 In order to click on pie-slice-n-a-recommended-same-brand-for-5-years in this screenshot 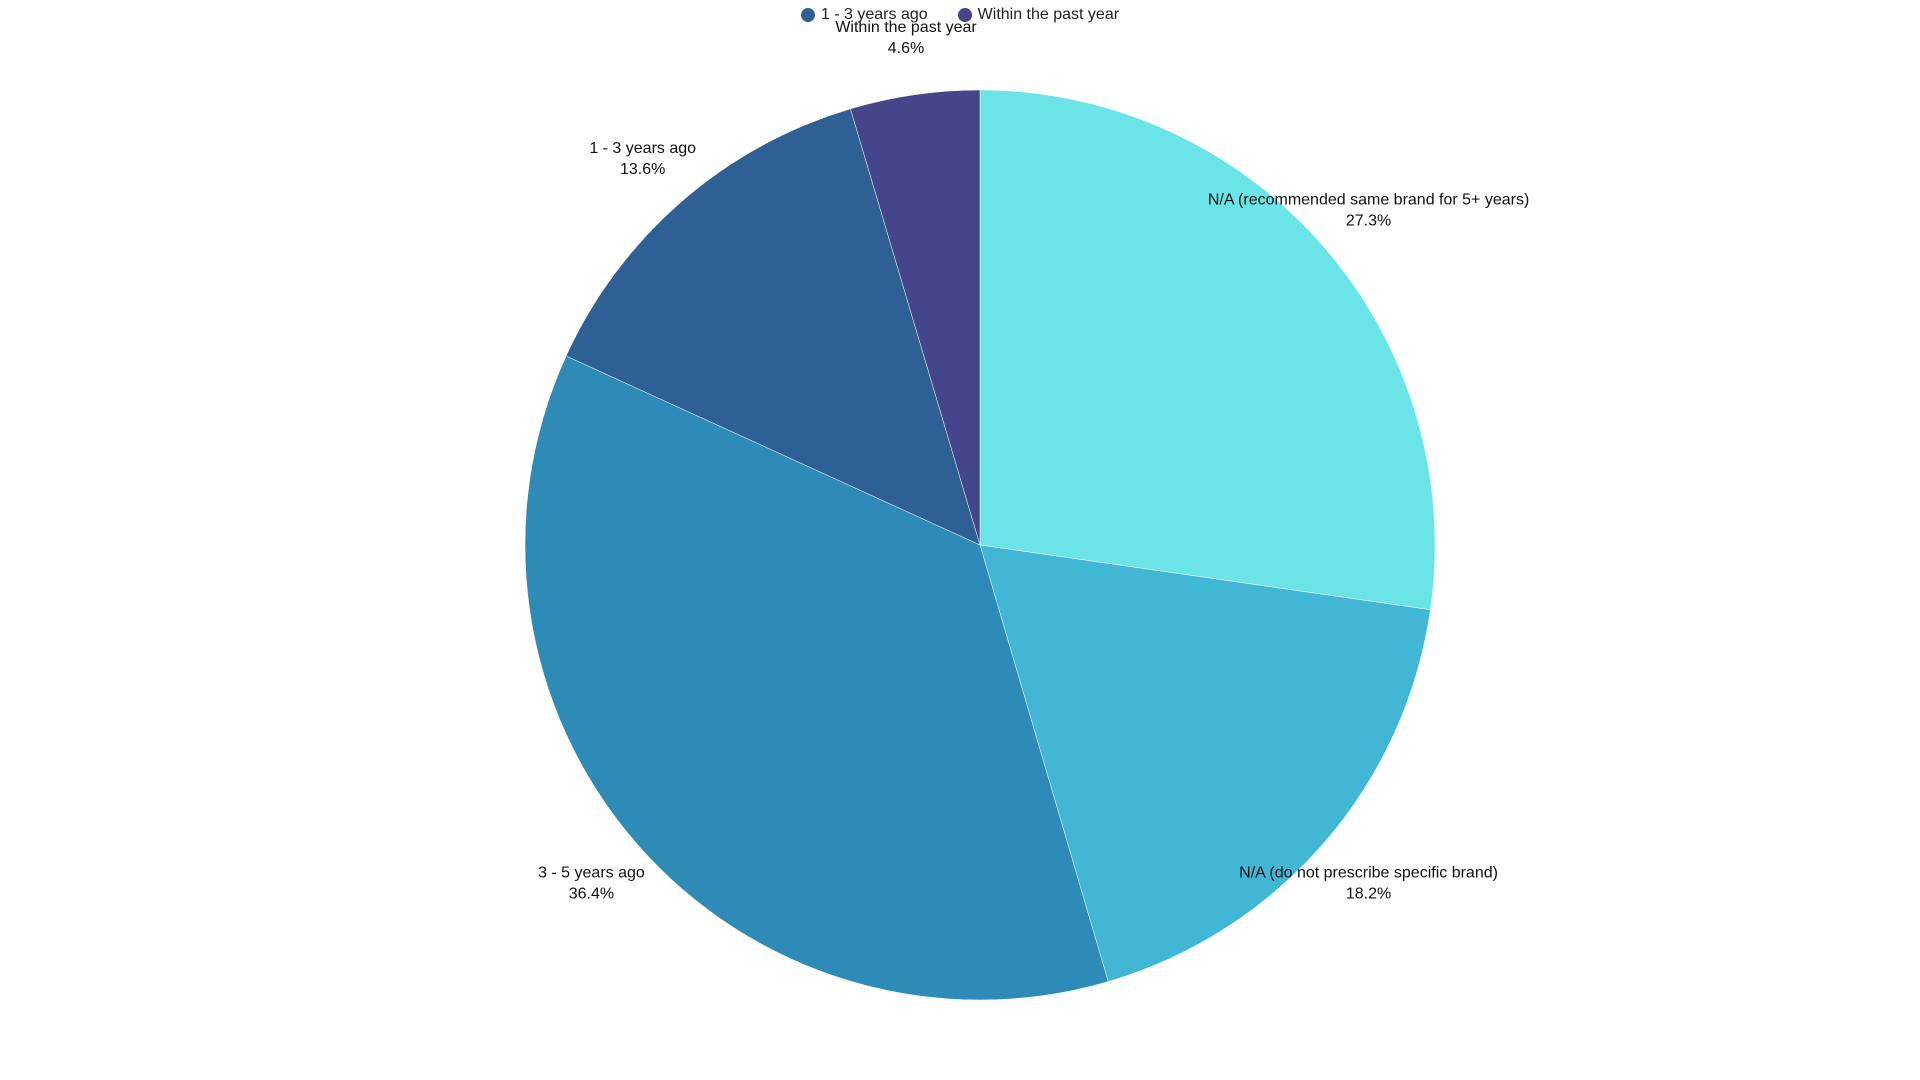, I will do `click(1207, 350)`.